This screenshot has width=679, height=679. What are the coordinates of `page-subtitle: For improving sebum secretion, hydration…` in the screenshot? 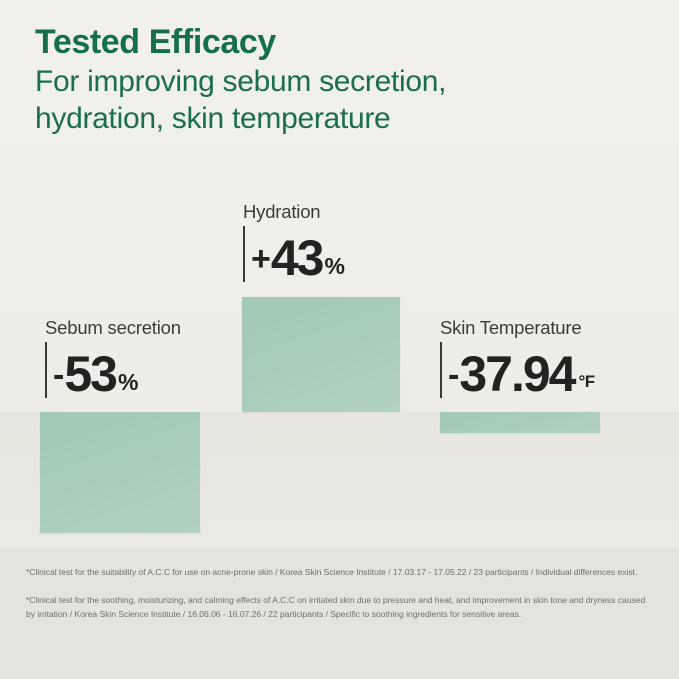 It's located at (241, 100).